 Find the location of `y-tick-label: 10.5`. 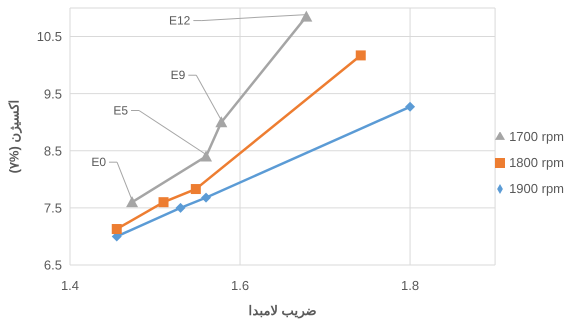

y-tick-label: 10.5 is located at coordinates (49, 36).